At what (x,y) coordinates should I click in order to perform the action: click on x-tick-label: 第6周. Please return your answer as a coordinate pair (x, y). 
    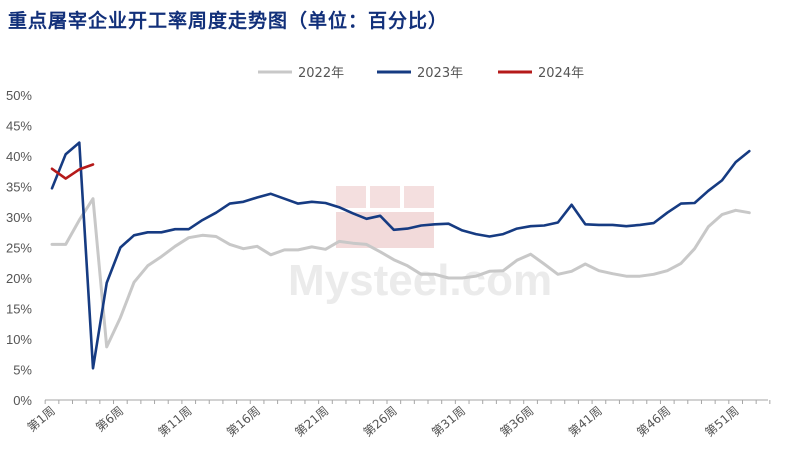
    Looking at the image, I should click on (109, 419).